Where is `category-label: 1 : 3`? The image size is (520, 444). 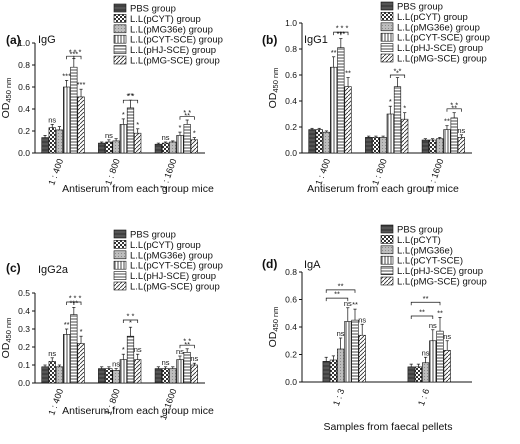 category-label: 1 : 3 is located at coordinates (338, 397).